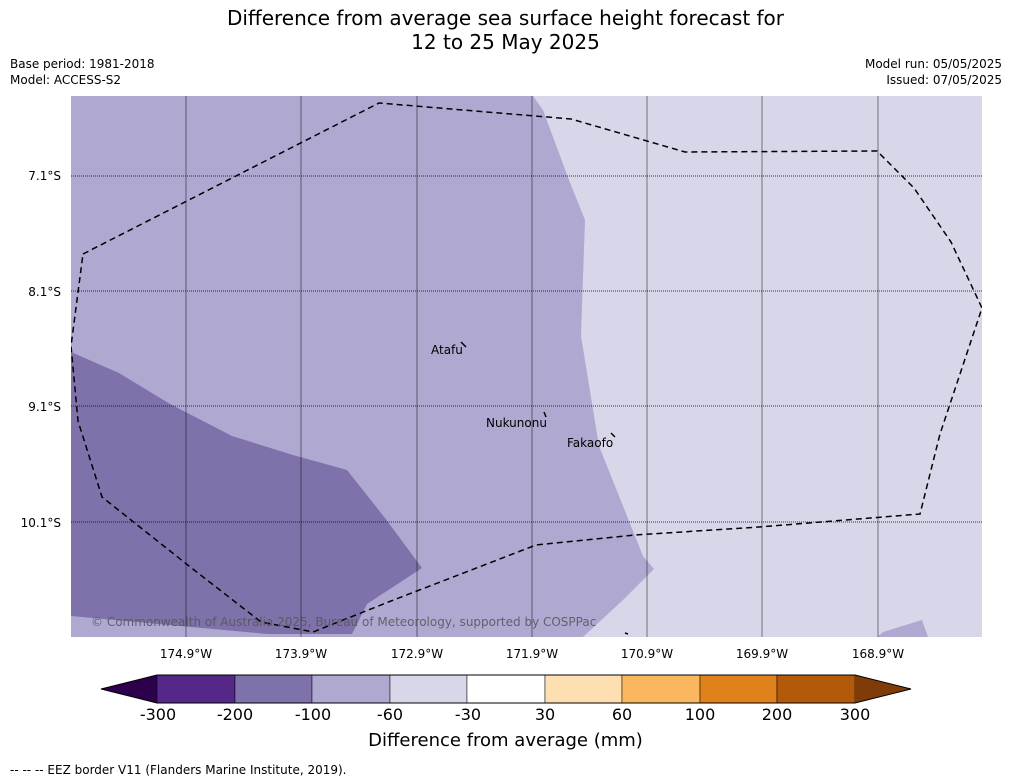 The width and height of the screenshot is (1011, 781). Describe the element at coordinates (158, 714) in the screenshot. I see `colorbar-tick-minus-300: -300` at that location.